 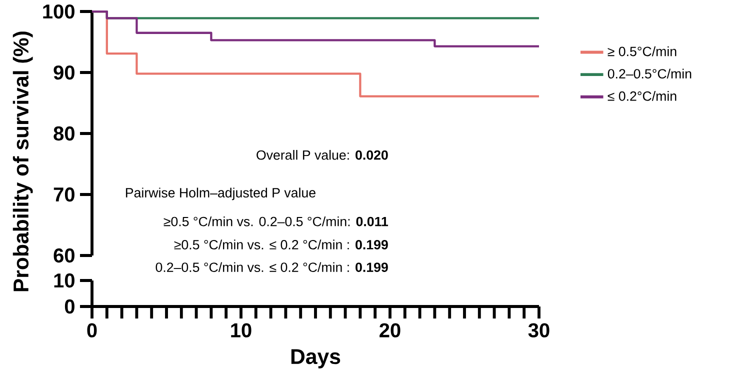 What do you see at coordinates (272, 267) in the screenshot?
I see `text: 0.2–0.5 °C/min vs. ≤ 0.2 °C/min : 0.199` at bounding box center [272, 267].